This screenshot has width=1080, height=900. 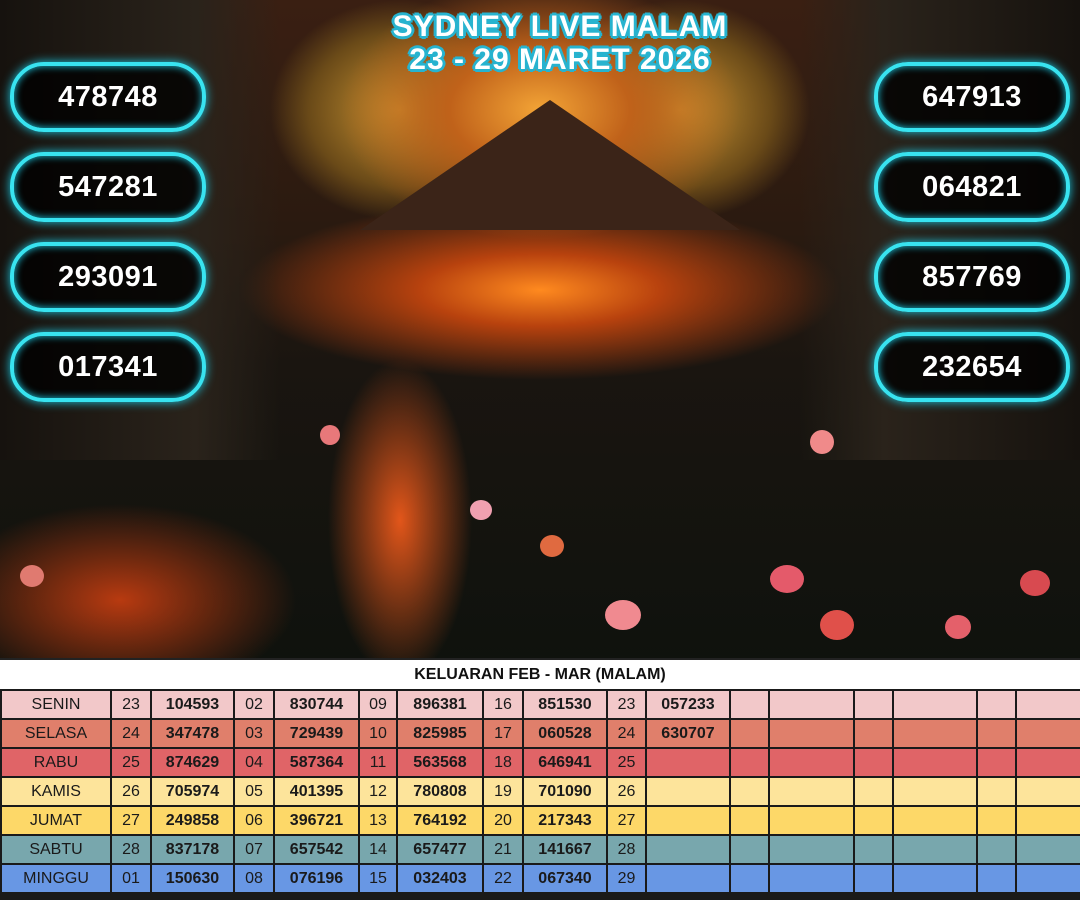 I want to click on result-pill-left-1: 478748, so click(x=108, y=97).